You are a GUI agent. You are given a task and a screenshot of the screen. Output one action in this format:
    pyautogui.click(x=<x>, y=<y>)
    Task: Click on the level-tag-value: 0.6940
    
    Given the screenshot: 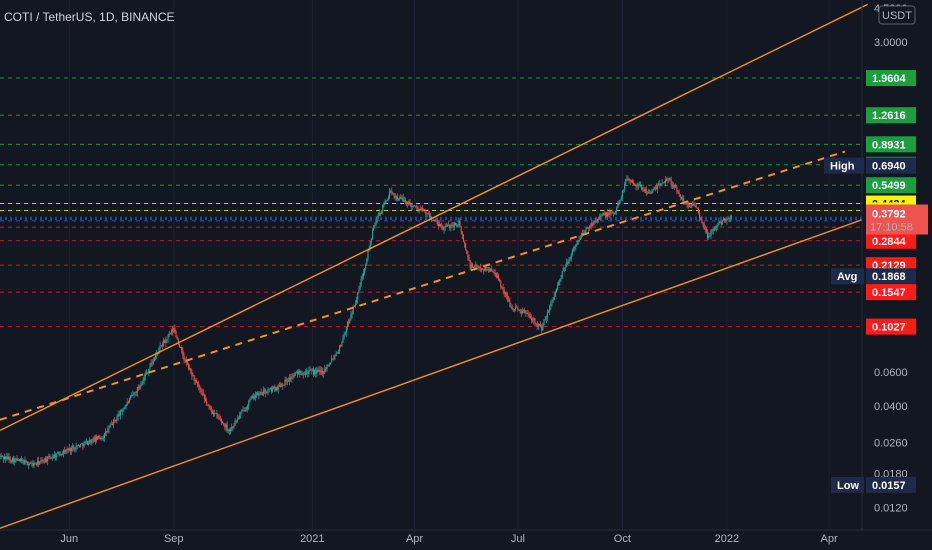 What is the action you would take?
    pyautogui.click(x=889, y=167)
    